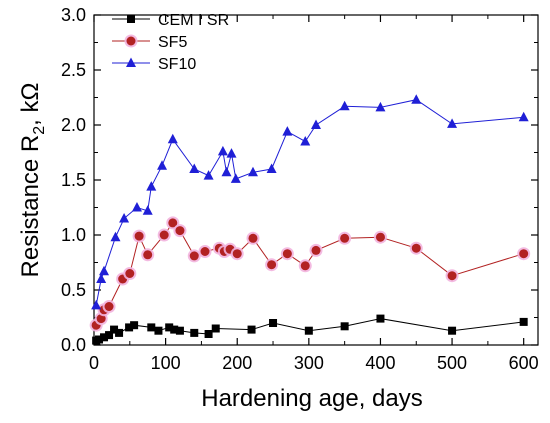 The width and height of the screenshot is (550, 423). I want to click on legend-label: SF5, so click(172, 42).